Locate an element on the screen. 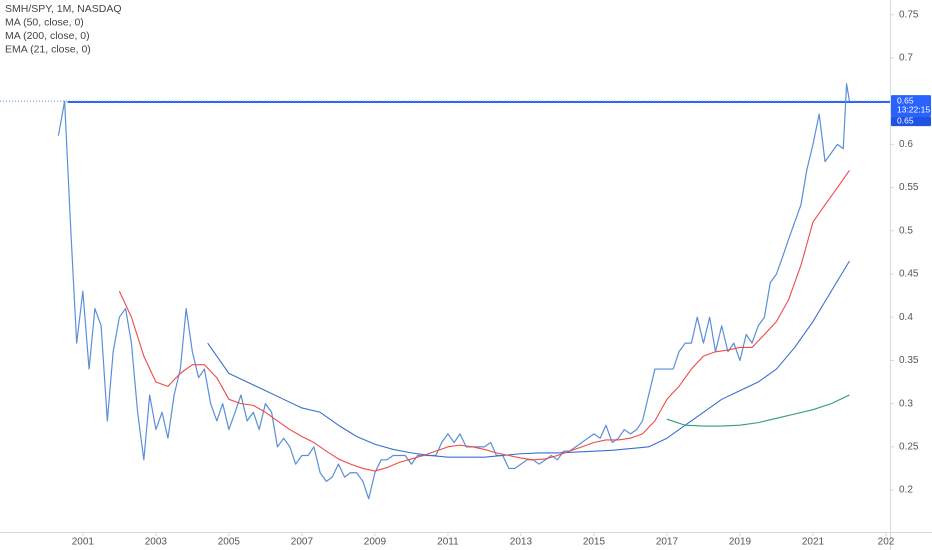  x-tick-label: 2017 is located at coordinates (667, 542).